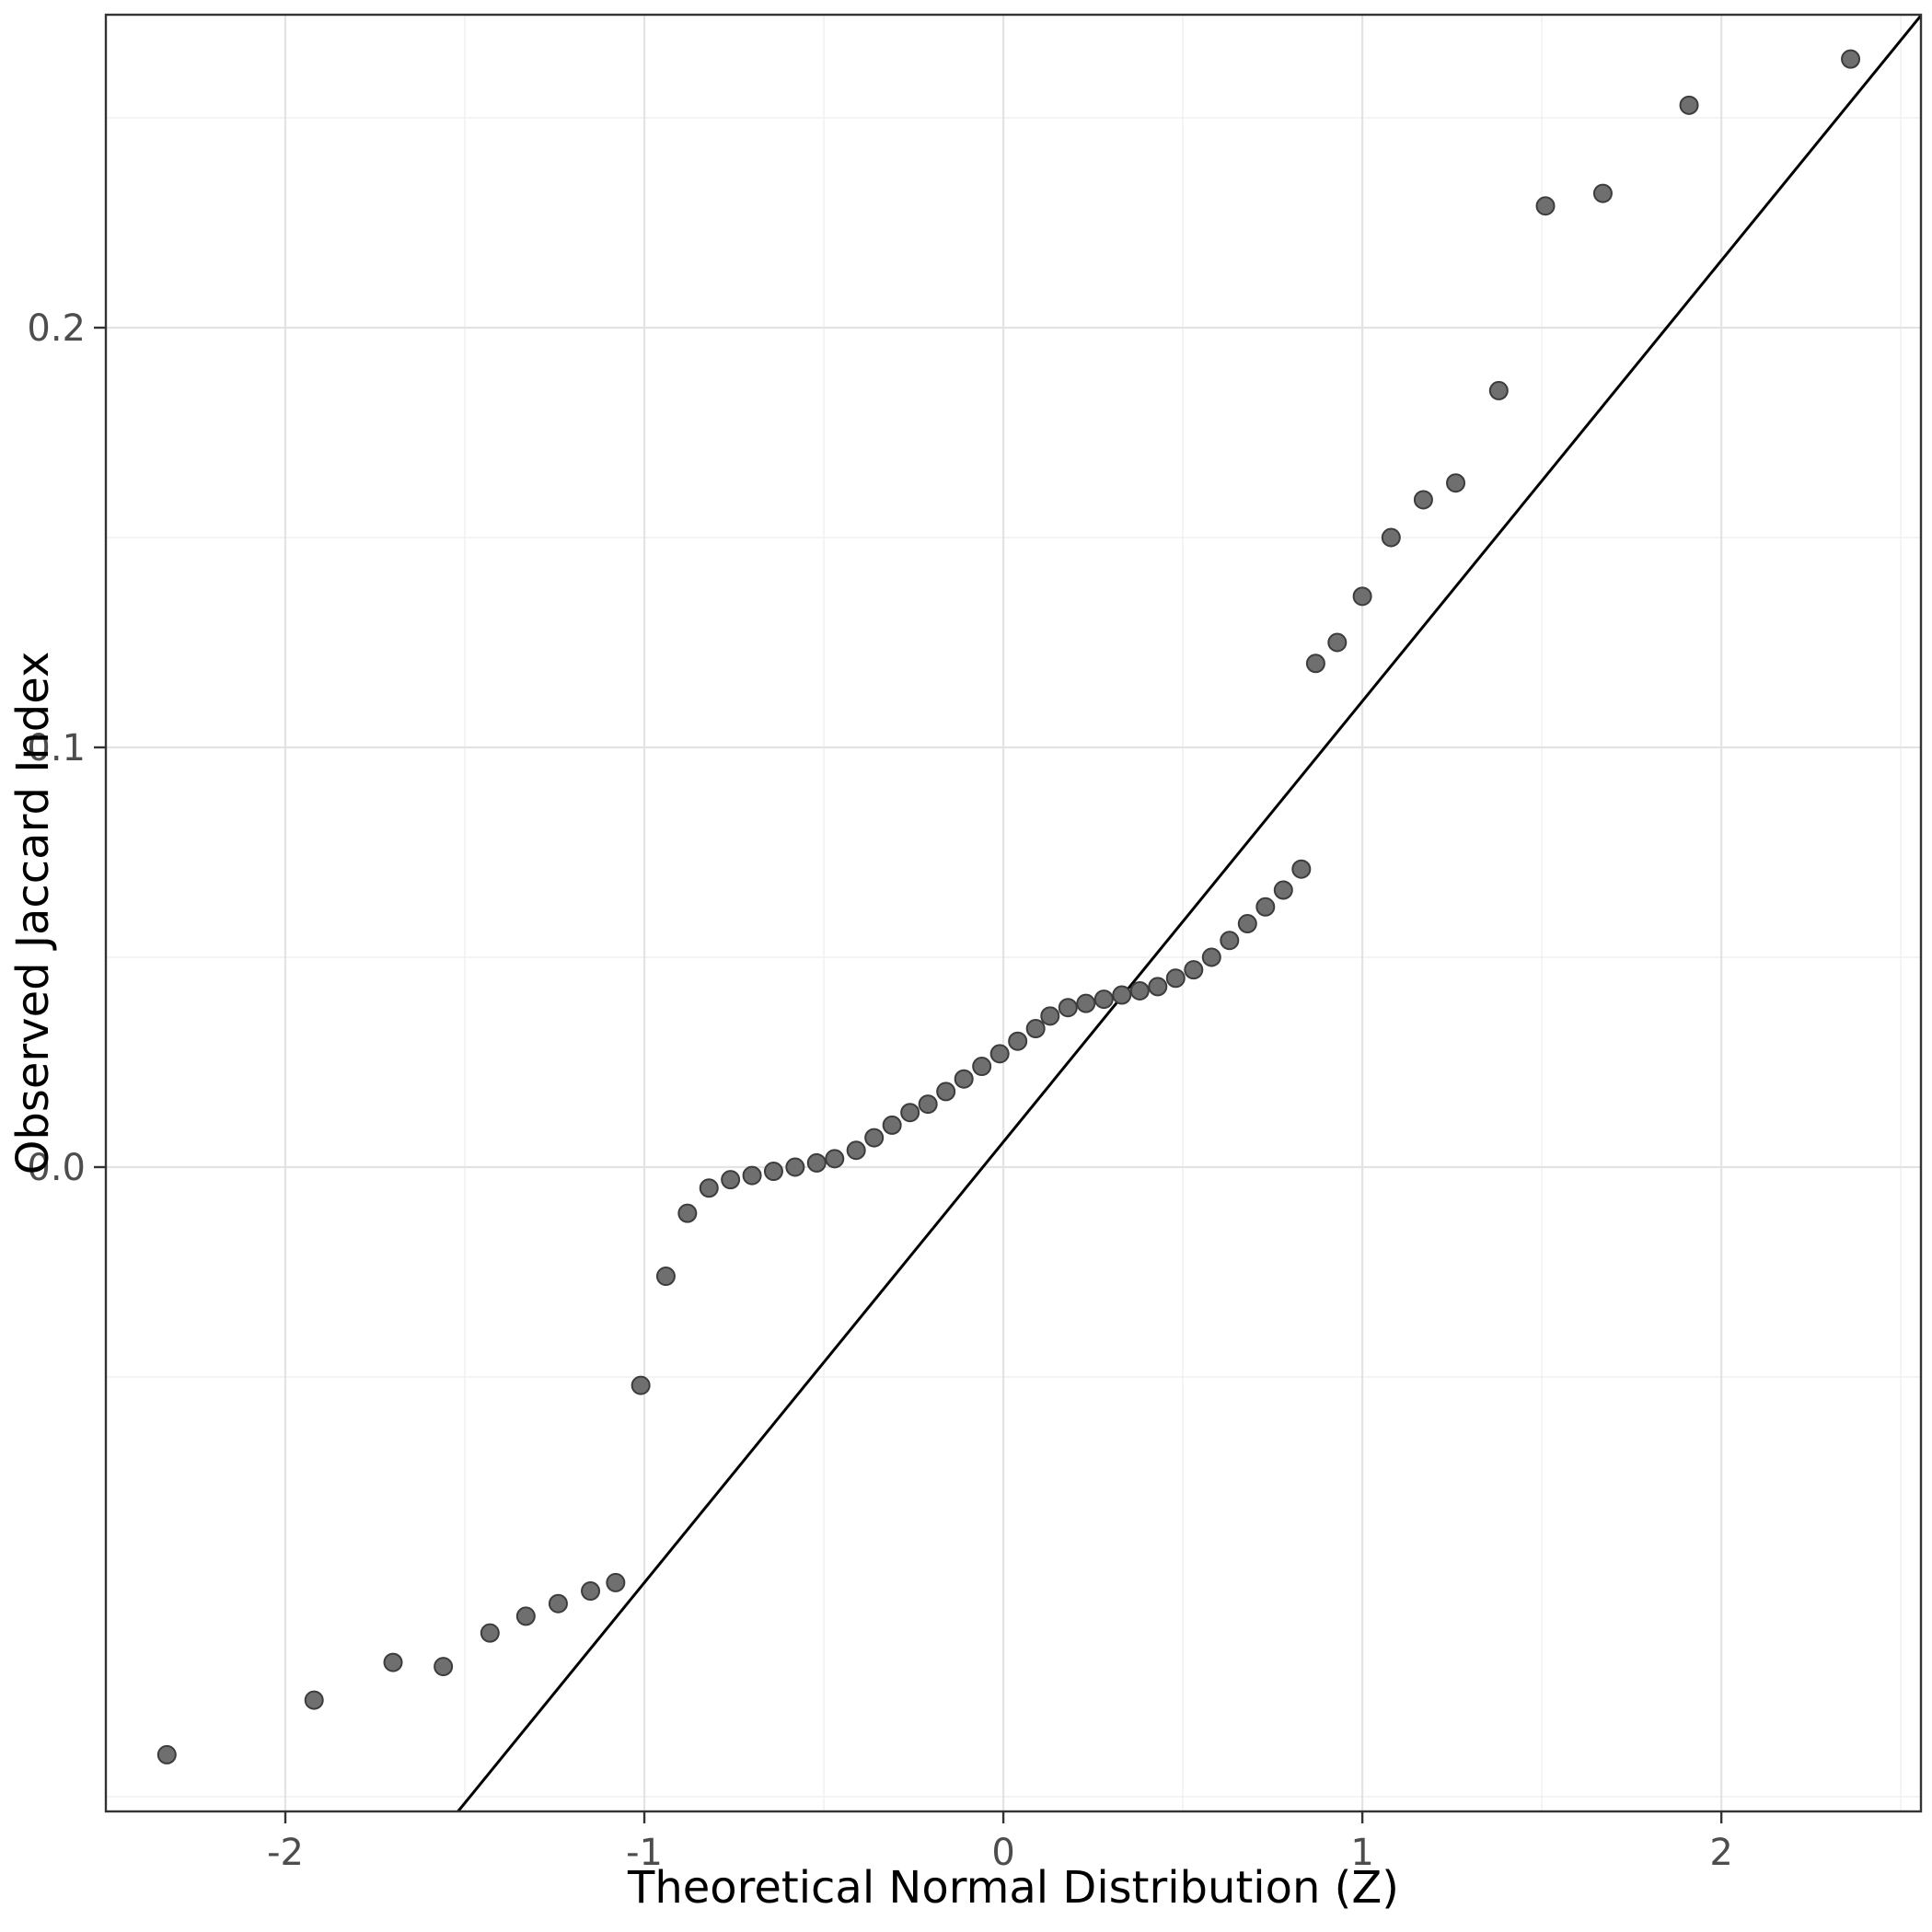 Image resolution: width=1932 pixels, height=1932 pixels. Describe the element at coordinates (1013, 1888) in the screenshot. I see `x-axis-title: Theoretical Normal Distribution (Z)` at that location.